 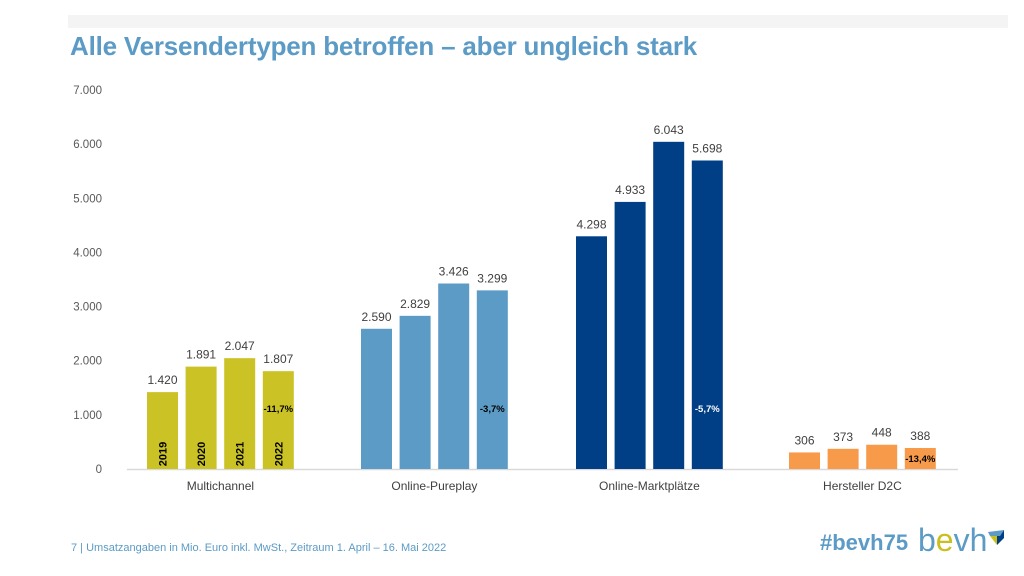 What do you see at coordinates (920, 436) in the screenshot?
I see `data-label: 388` at bounding box center [920, 436].